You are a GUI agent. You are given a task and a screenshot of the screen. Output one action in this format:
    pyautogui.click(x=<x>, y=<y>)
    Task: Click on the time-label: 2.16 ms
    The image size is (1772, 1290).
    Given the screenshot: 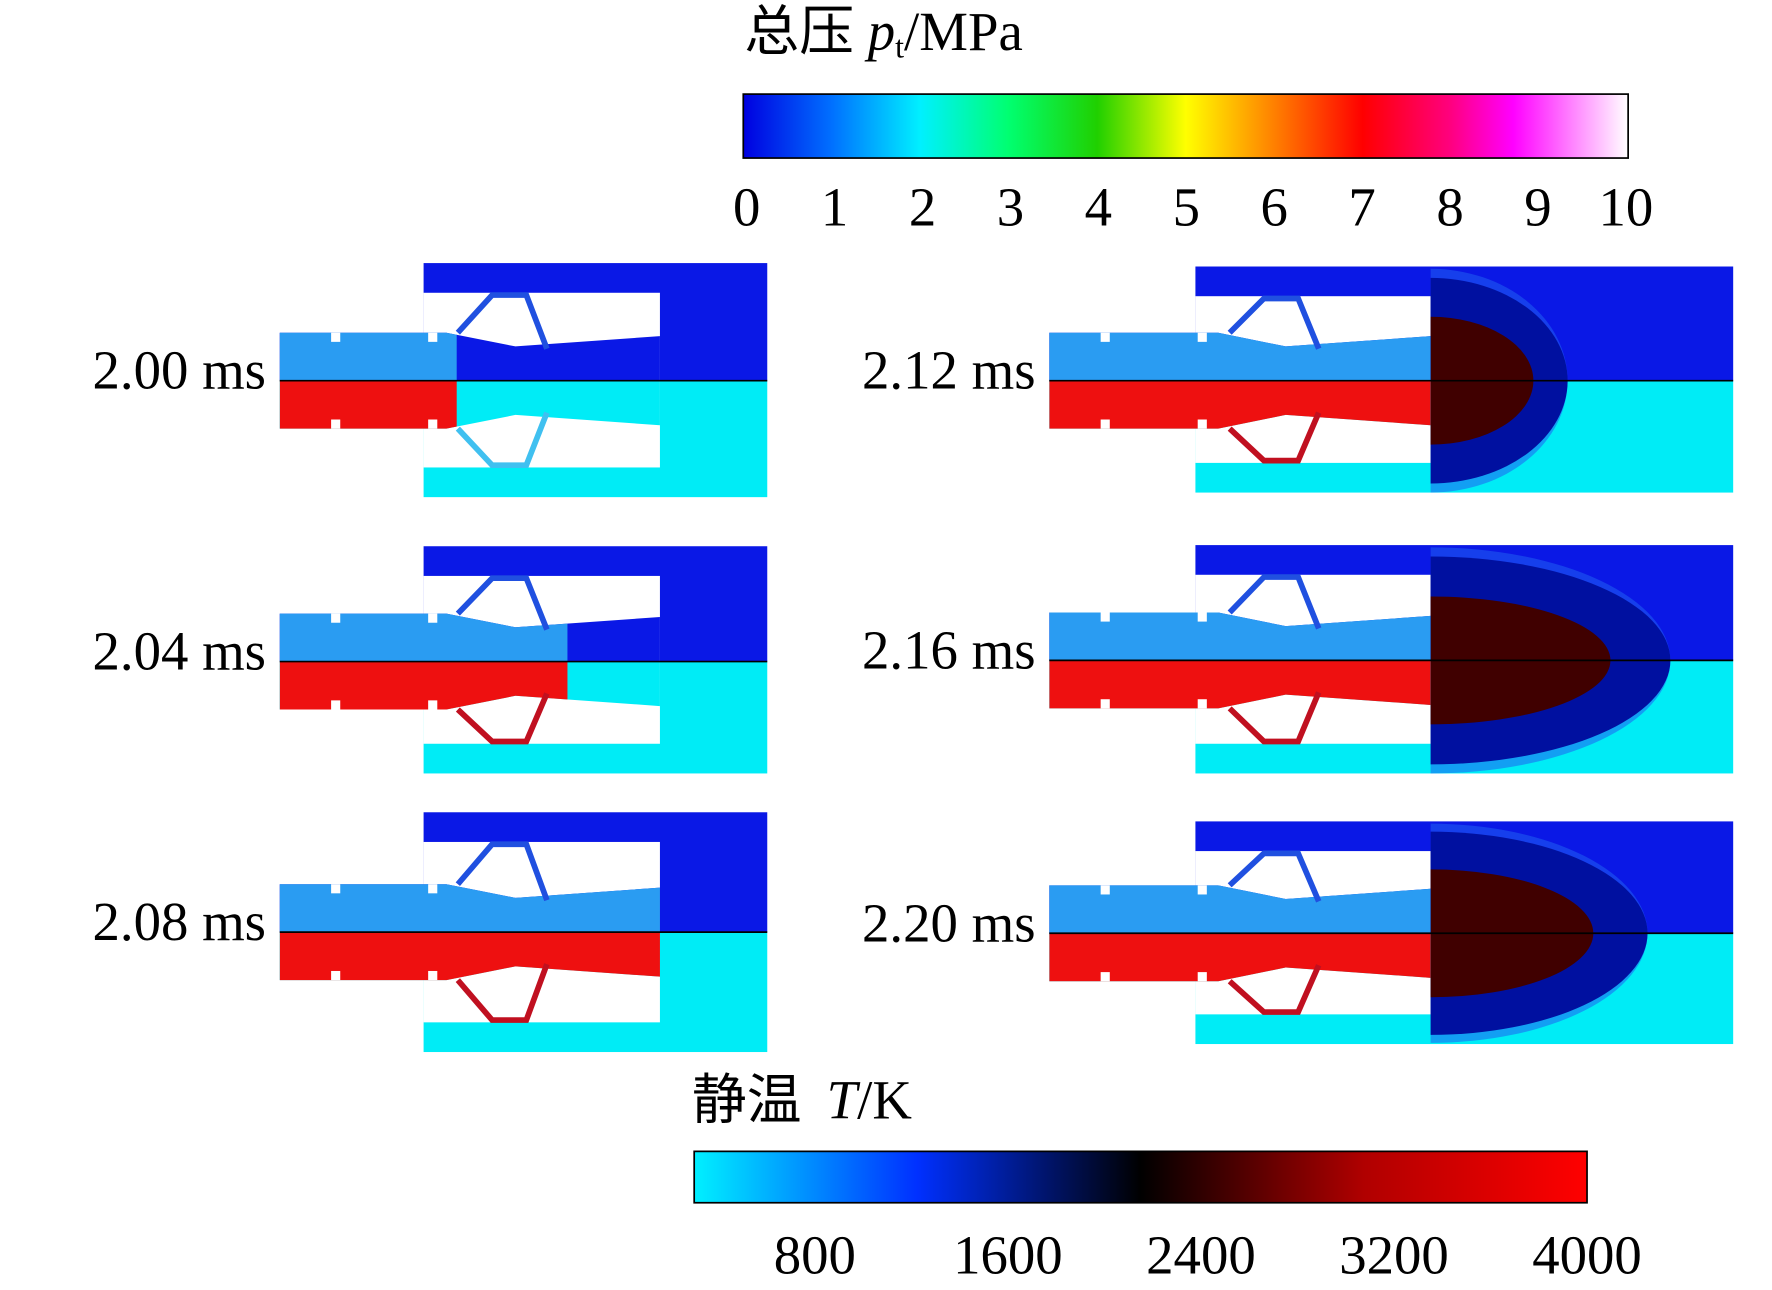 What is the action you would take?
    pyautogui.click(x=949, y=649)
    